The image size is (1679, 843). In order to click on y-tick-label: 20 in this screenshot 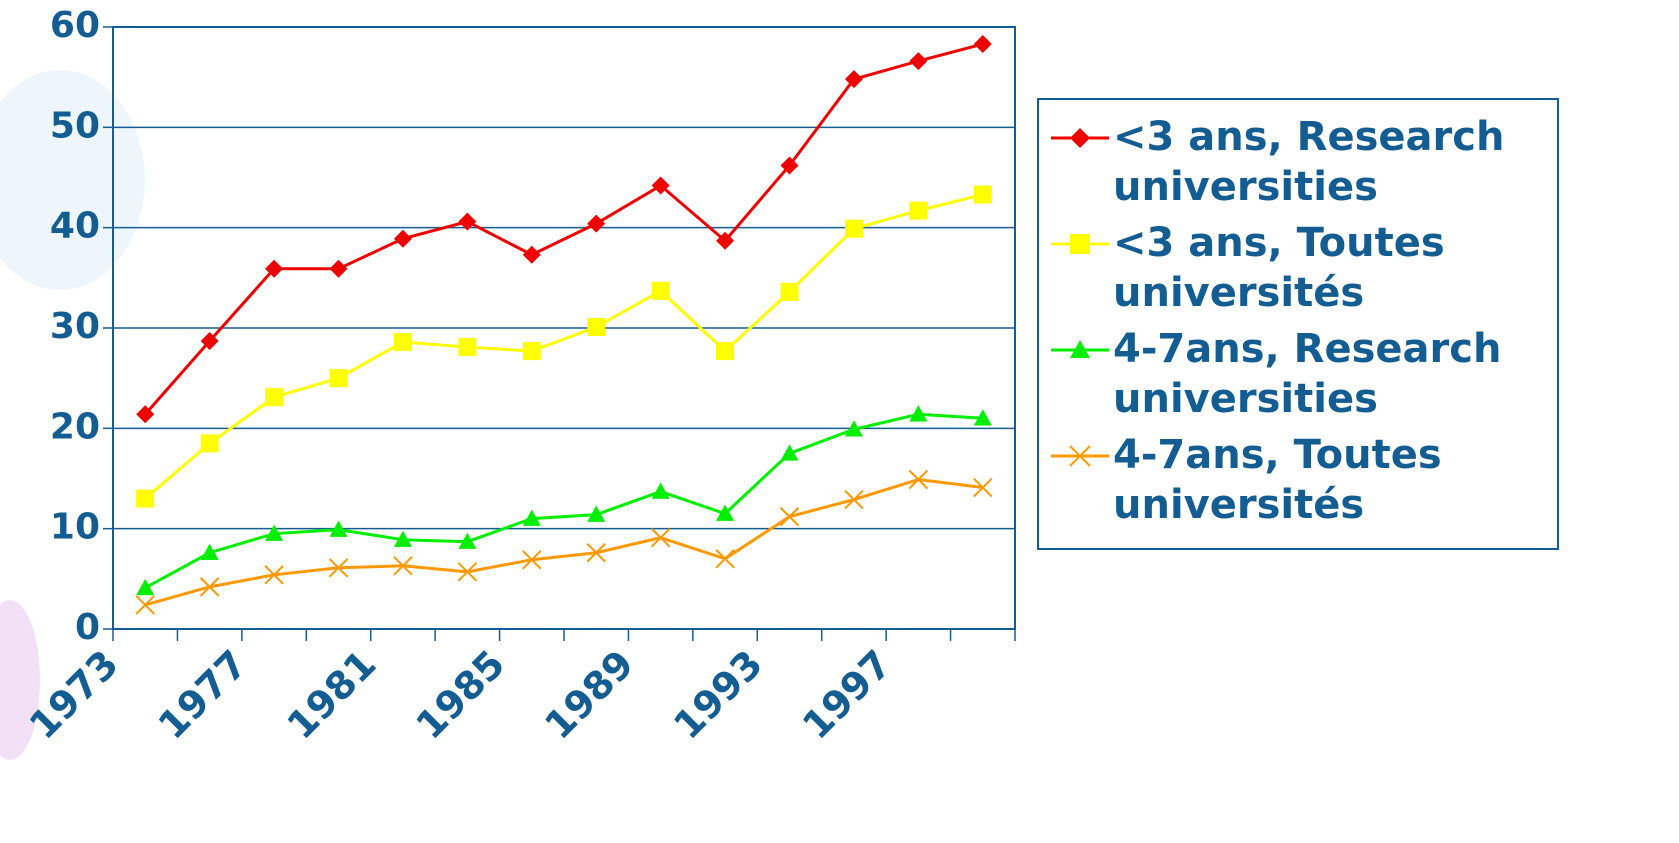, I will do `click(75, 426)`.